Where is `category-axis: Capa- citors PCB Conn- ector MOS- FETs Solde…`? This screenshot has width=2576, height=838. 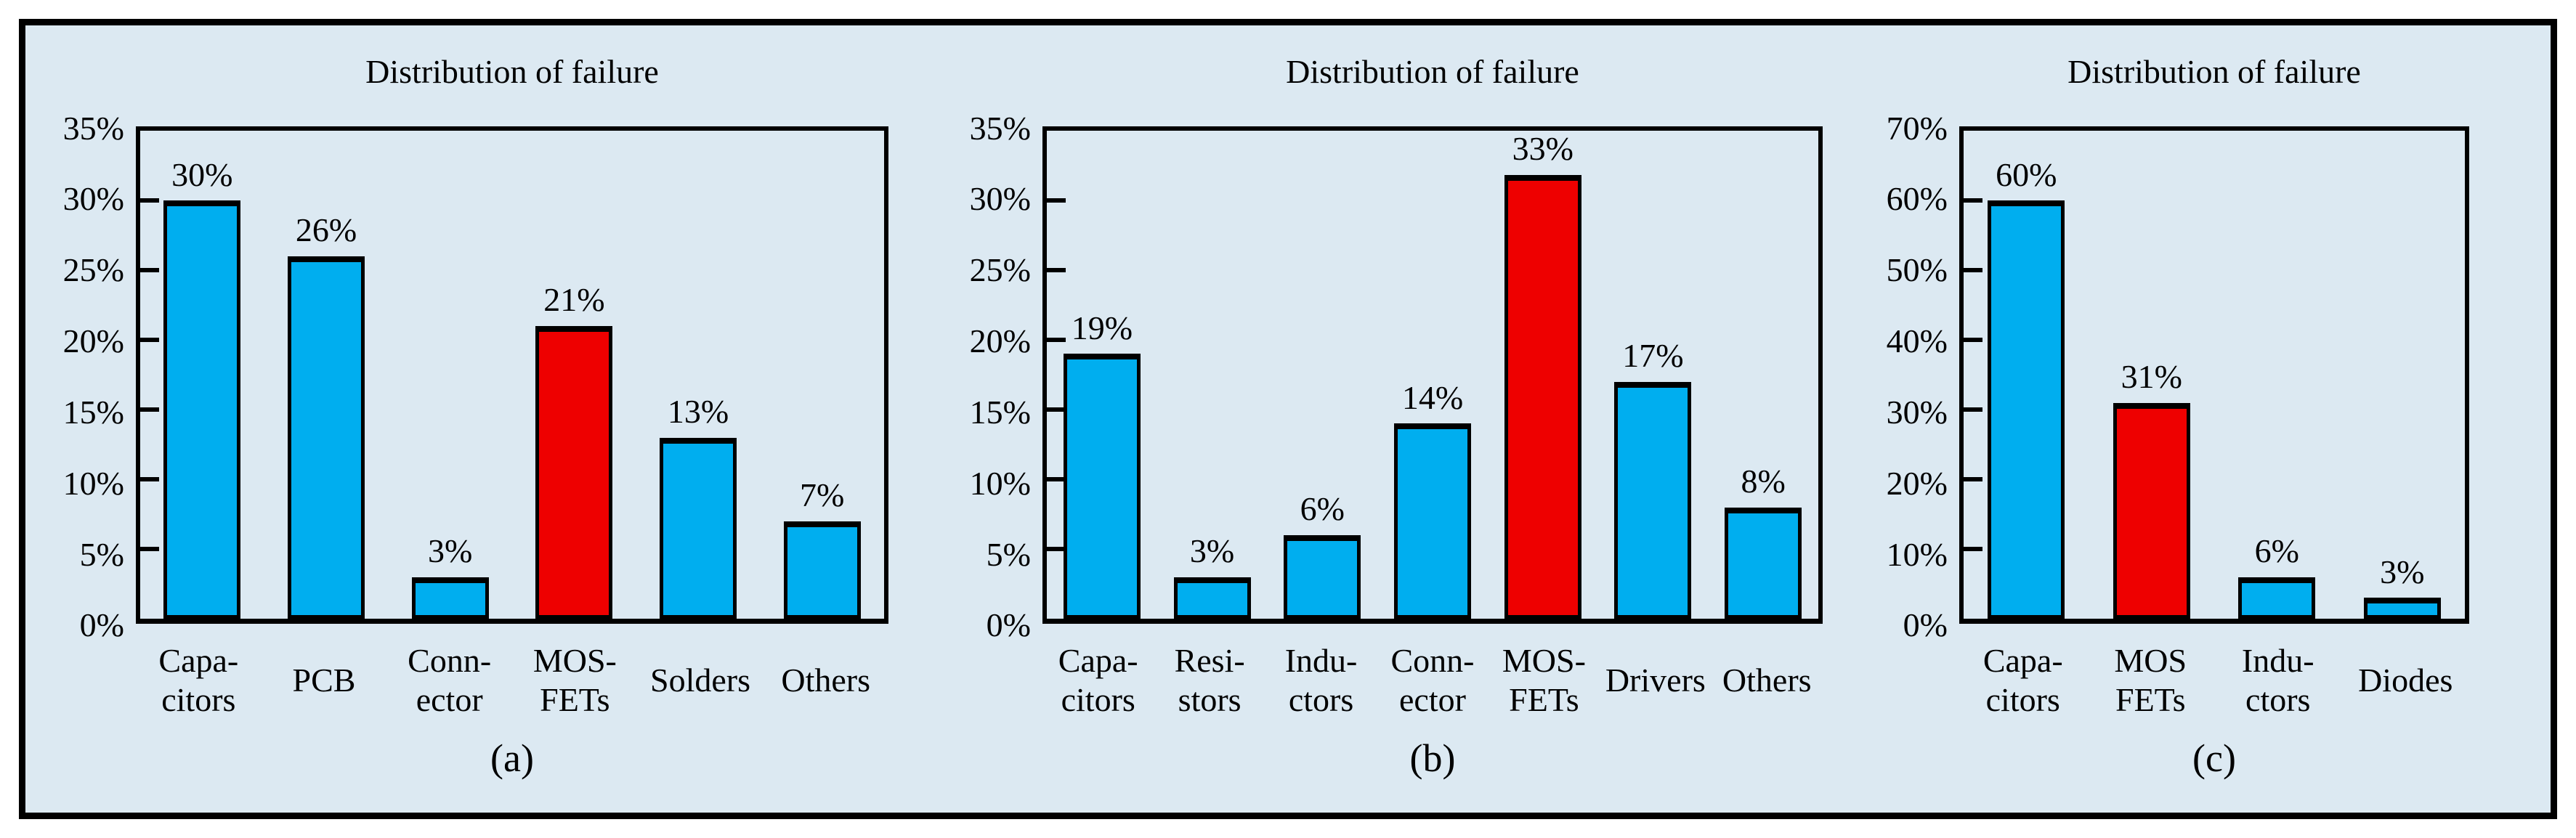
category-axis: Capa- citors PCB Conn- ector MOS- FETs Solde… is located at coordinates (512, 680).